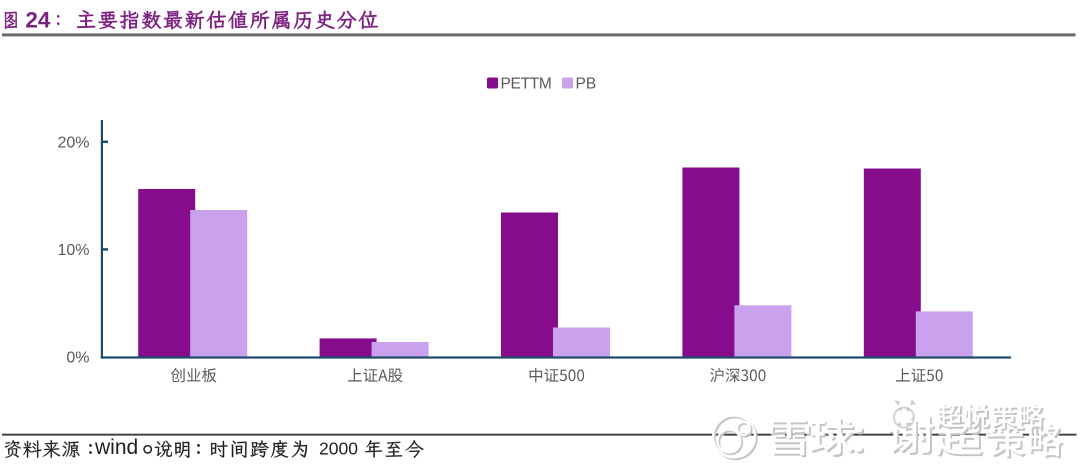  Describe the element at coordinates (586, 83) in the screenshot. I see `svg-text: PB` at that location.